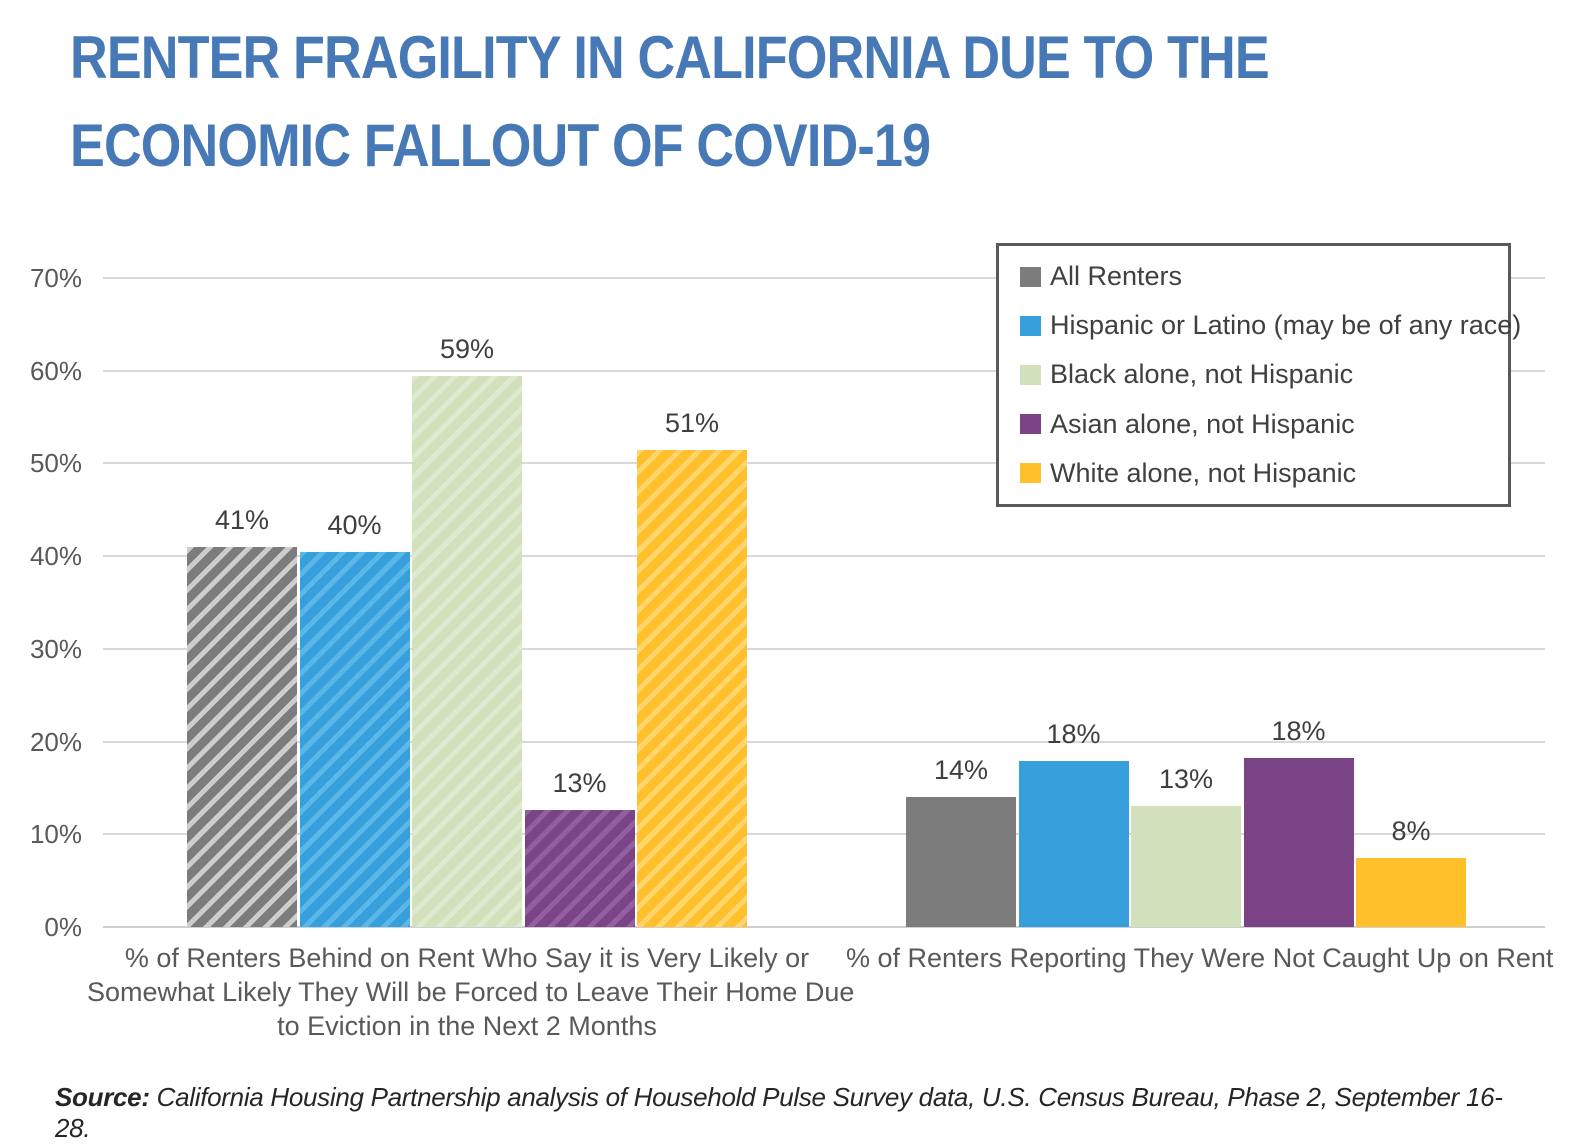 This screenshot has height=1144, width=1580. I want to click on legend-label: White alone, not Hispanic, so click(1203, 472).